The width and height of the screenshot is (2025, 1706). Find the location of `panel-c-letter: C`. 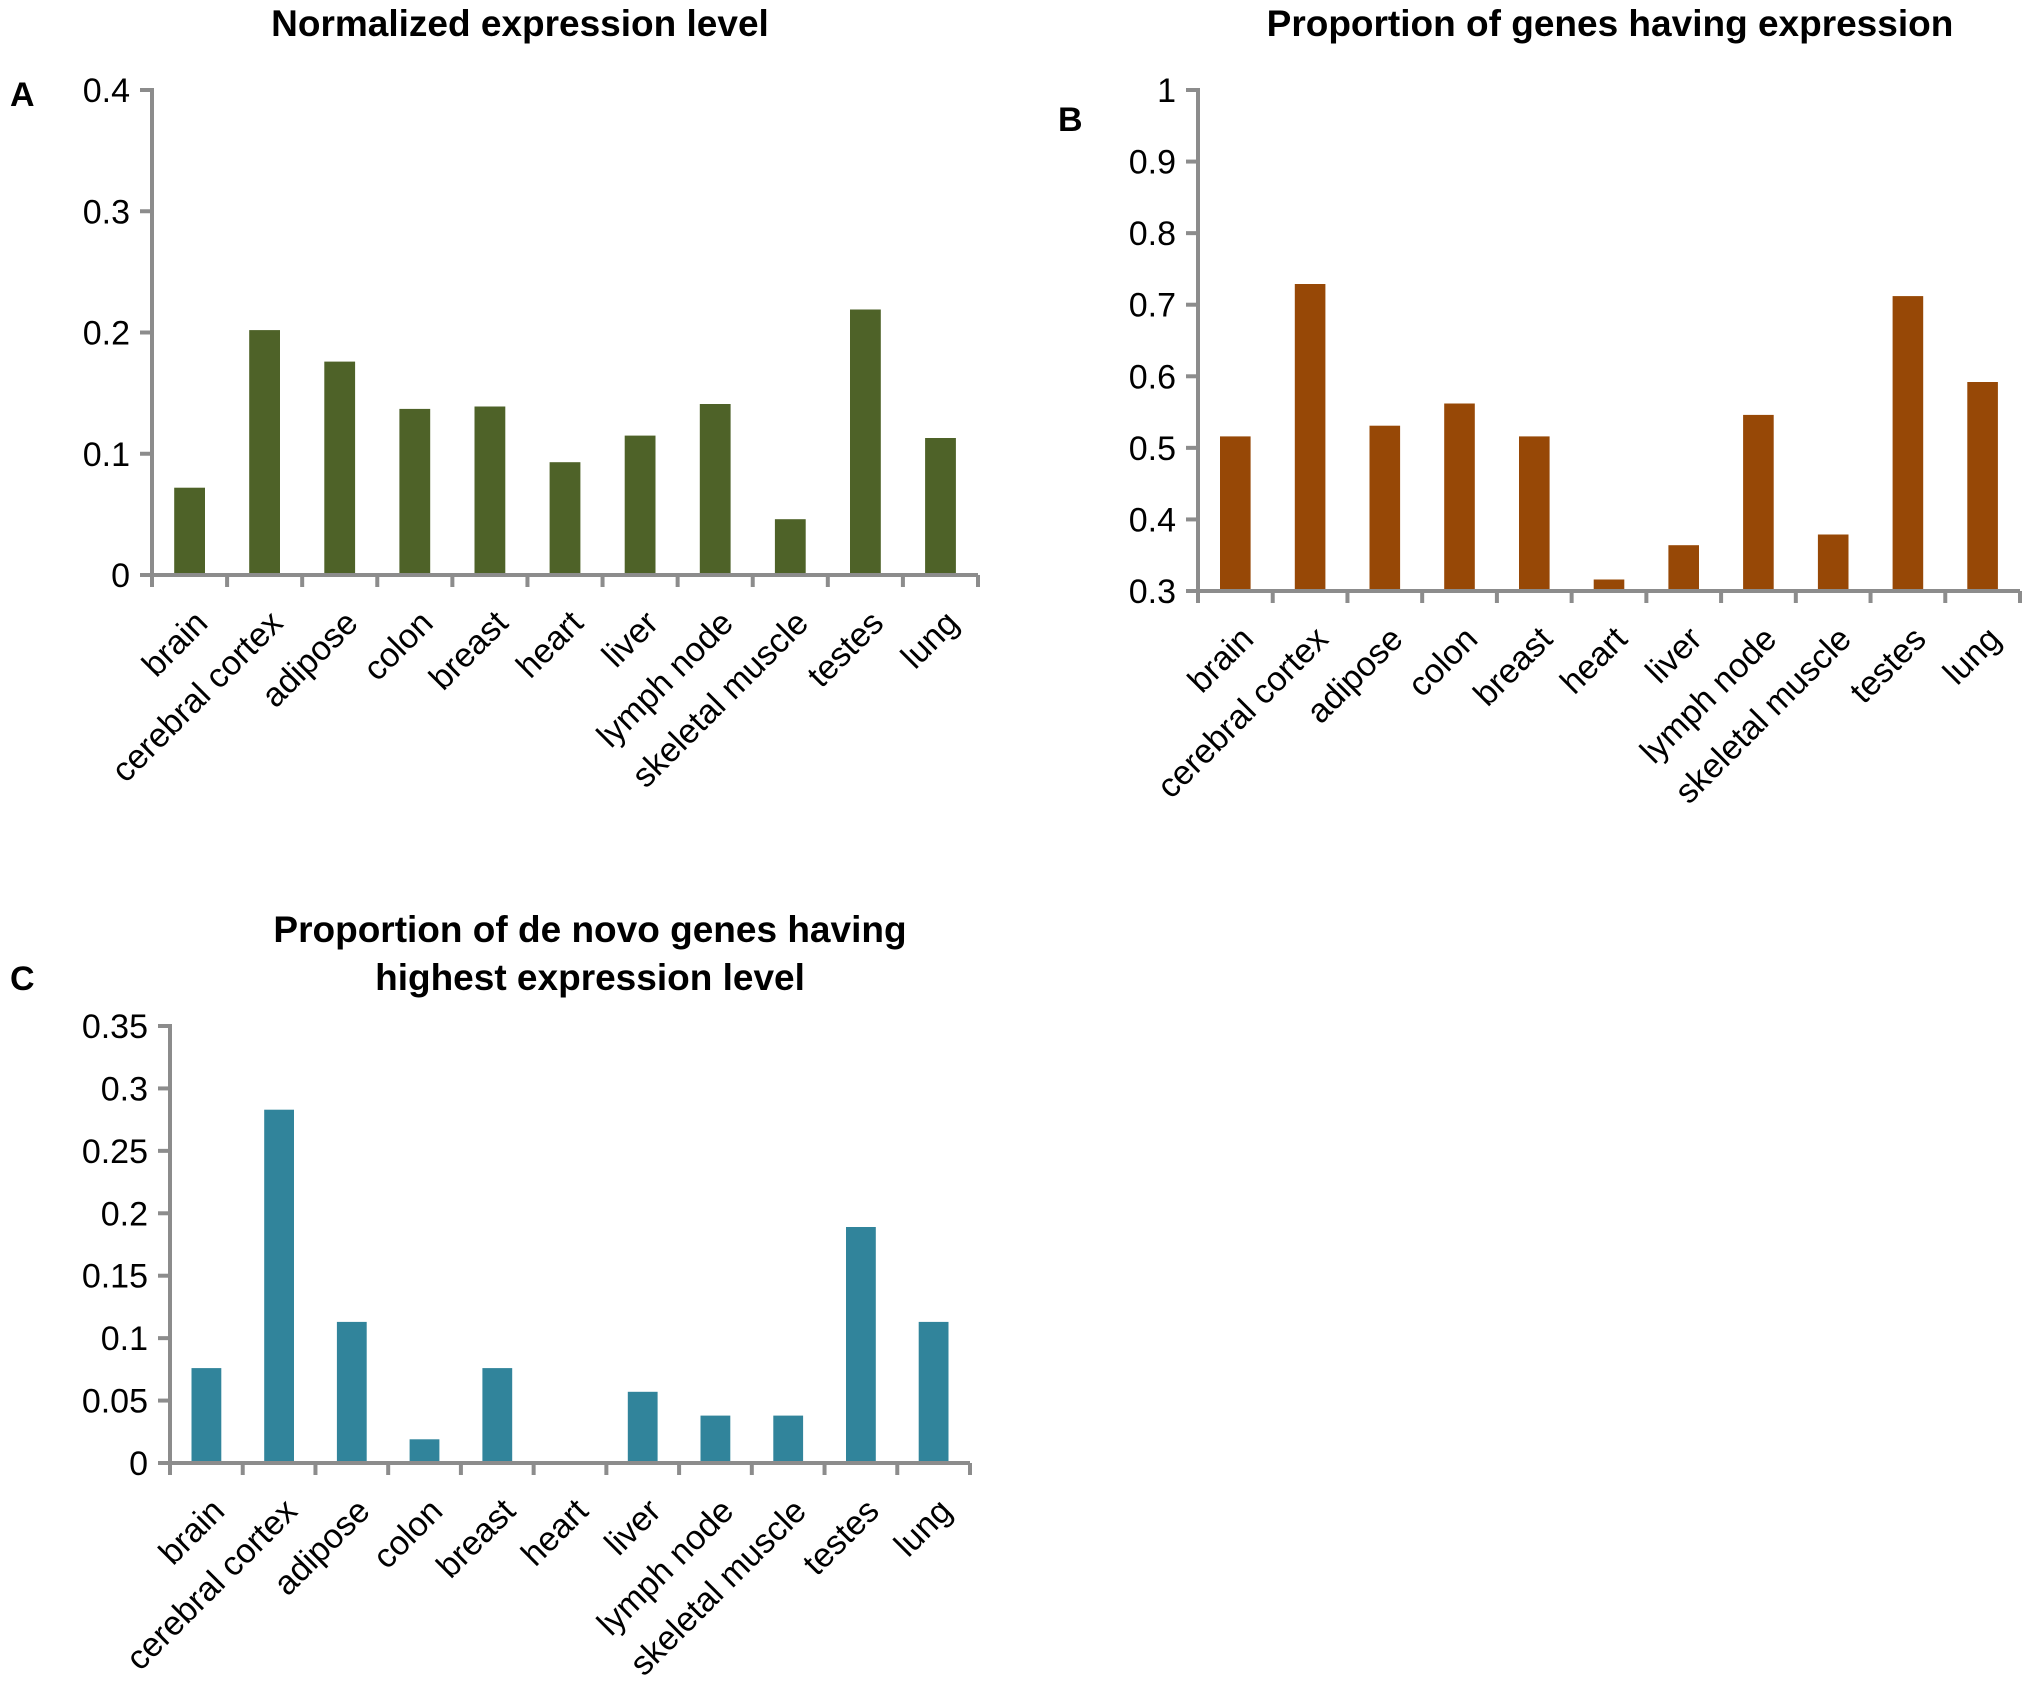

panel-c-letter: C is located at coordinates (22, 979).